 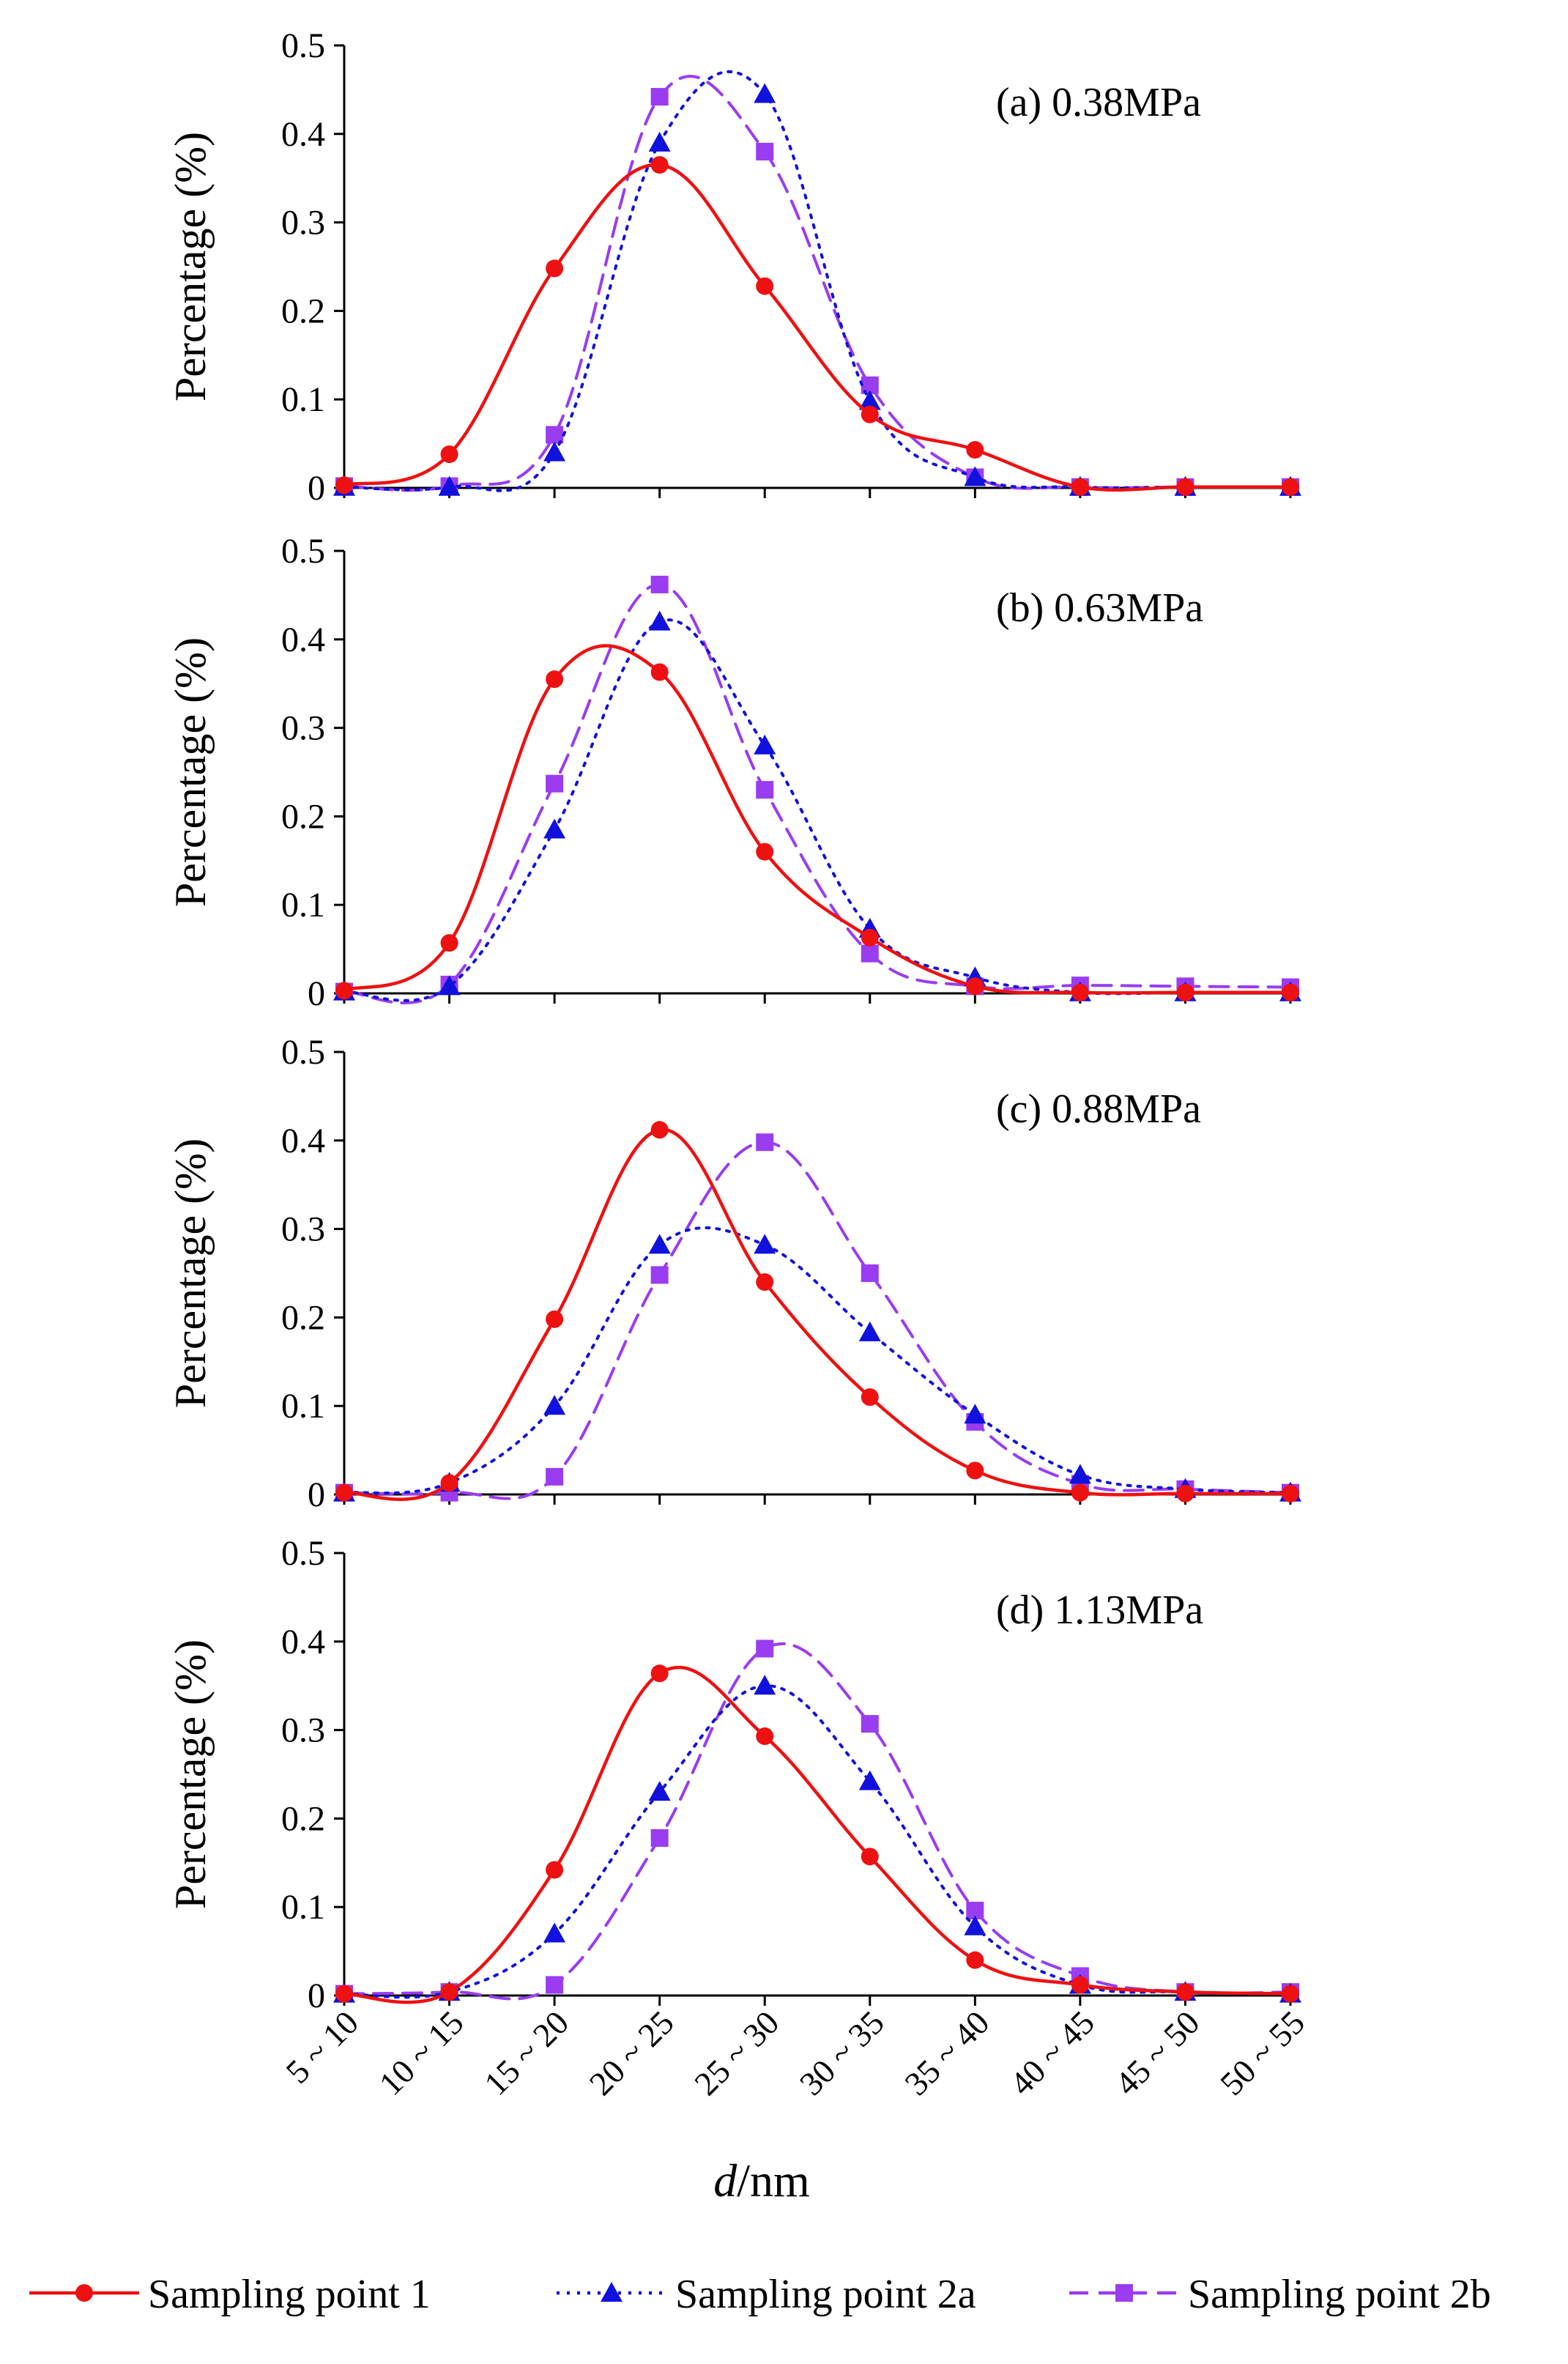 I want to click on legend-label: Sampling point 1, so click(x=289, y=2295).